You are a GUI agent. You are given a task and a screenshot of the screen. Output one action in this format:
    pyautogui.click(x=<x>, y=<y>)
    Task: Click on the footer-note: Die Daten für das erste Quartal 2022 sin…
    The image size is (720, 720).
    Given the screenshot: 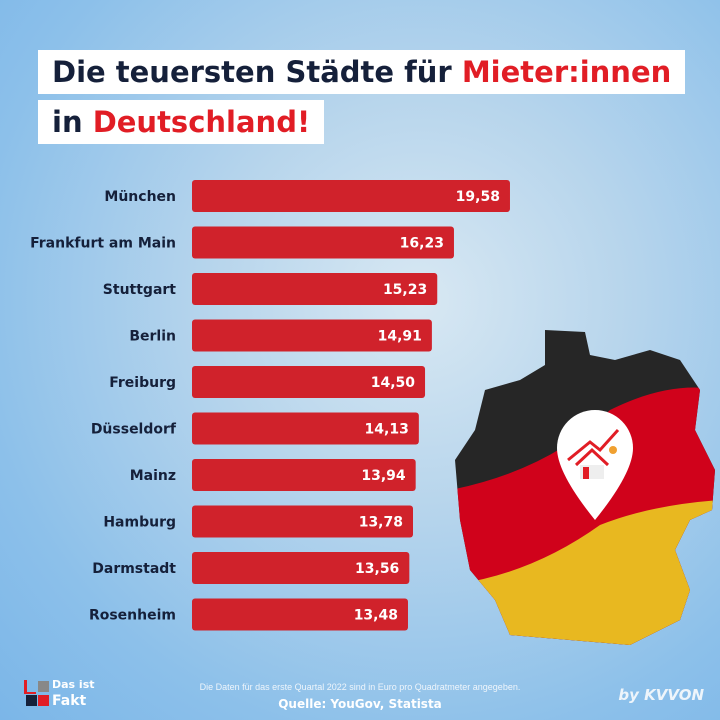 What is the action you would take?
    pyautogui.click(x=360, y=687)
    